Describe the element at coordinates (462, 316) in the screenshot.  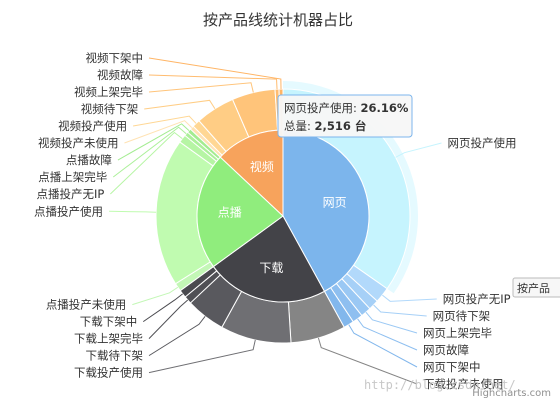
I see `outer-label: 网页待下架` at that location.